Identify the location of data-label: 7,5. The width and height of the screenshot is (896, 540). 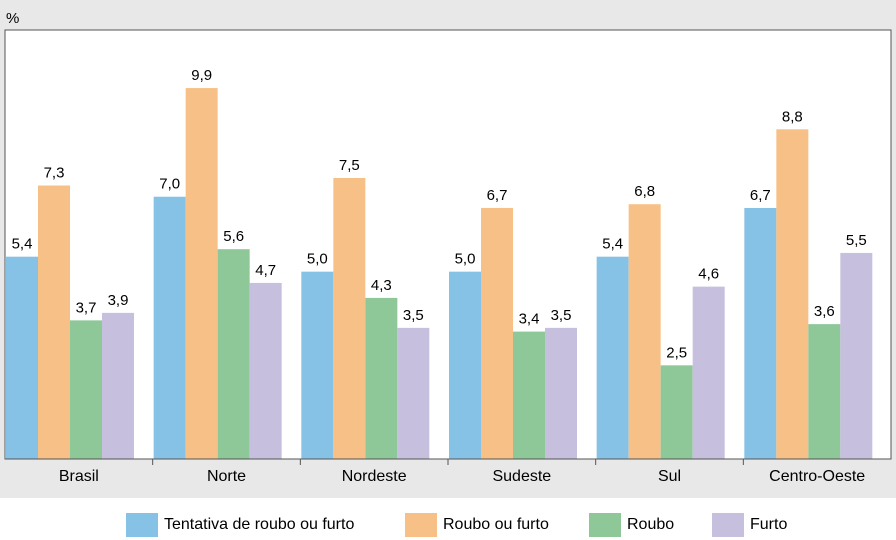
(349, 165).